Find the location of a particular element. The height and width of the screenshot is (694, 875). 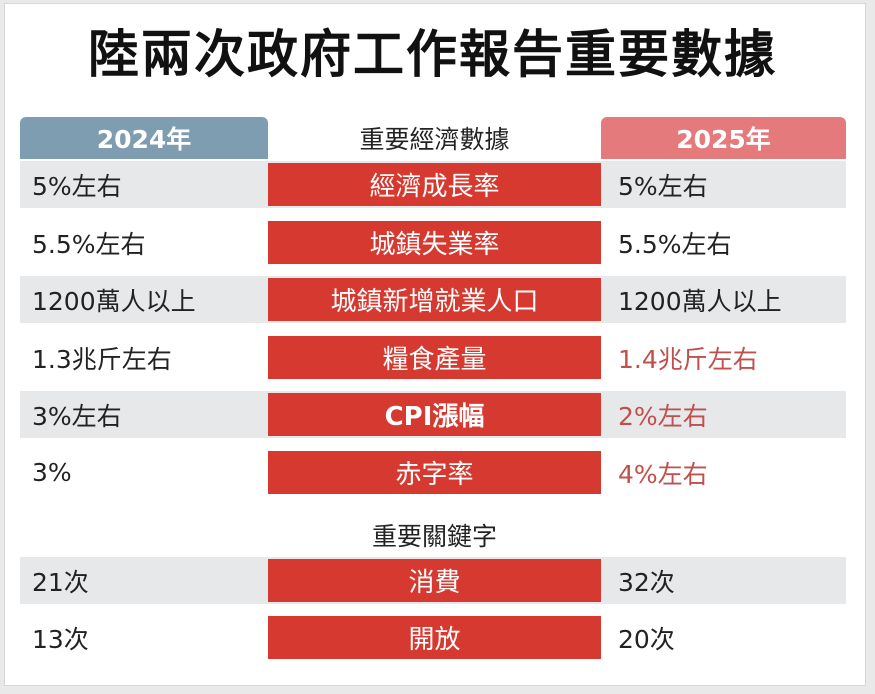

table-row: 5.5%左右 城鎮失業率 5.5%左右 is located at coordinates (433, 242).